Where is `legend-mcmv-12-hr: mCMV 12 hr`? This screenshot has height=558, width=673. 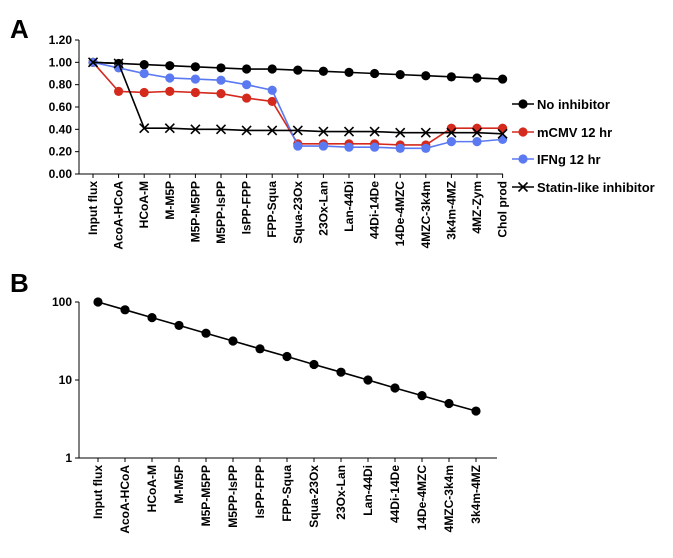 legend-mcmv-12-hr: mCMV 12 hr is located at coordinates (562, 132).